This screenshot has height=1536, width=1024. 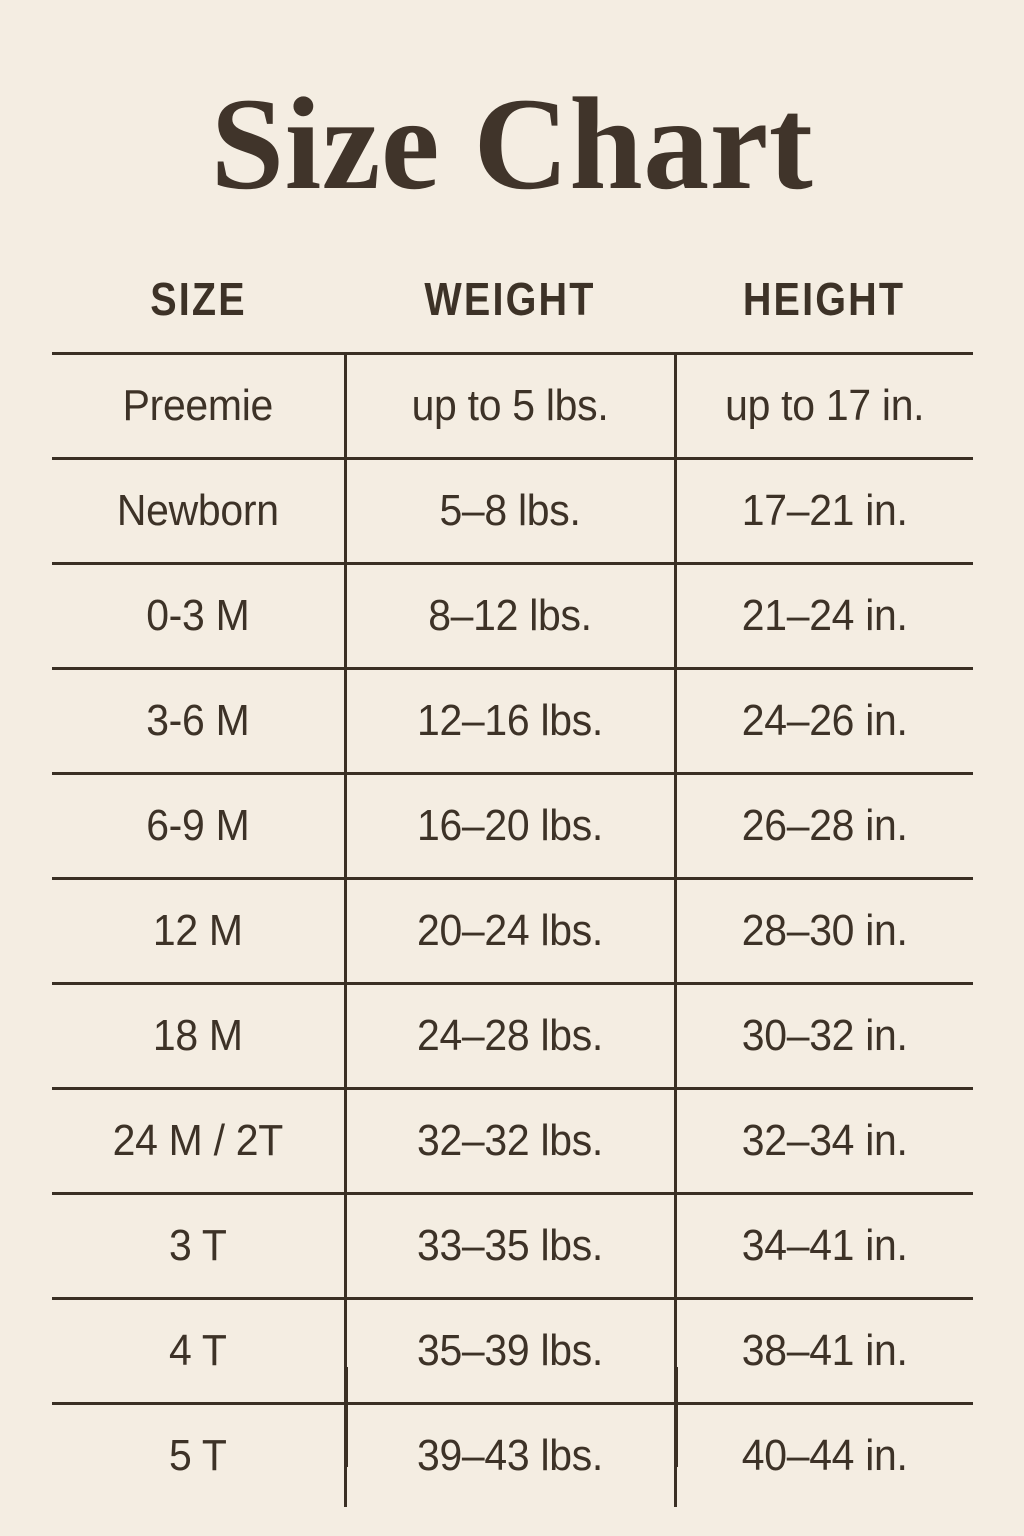 I want to click on column-header-weight: WEIGHT, so click(x=510, y=299).